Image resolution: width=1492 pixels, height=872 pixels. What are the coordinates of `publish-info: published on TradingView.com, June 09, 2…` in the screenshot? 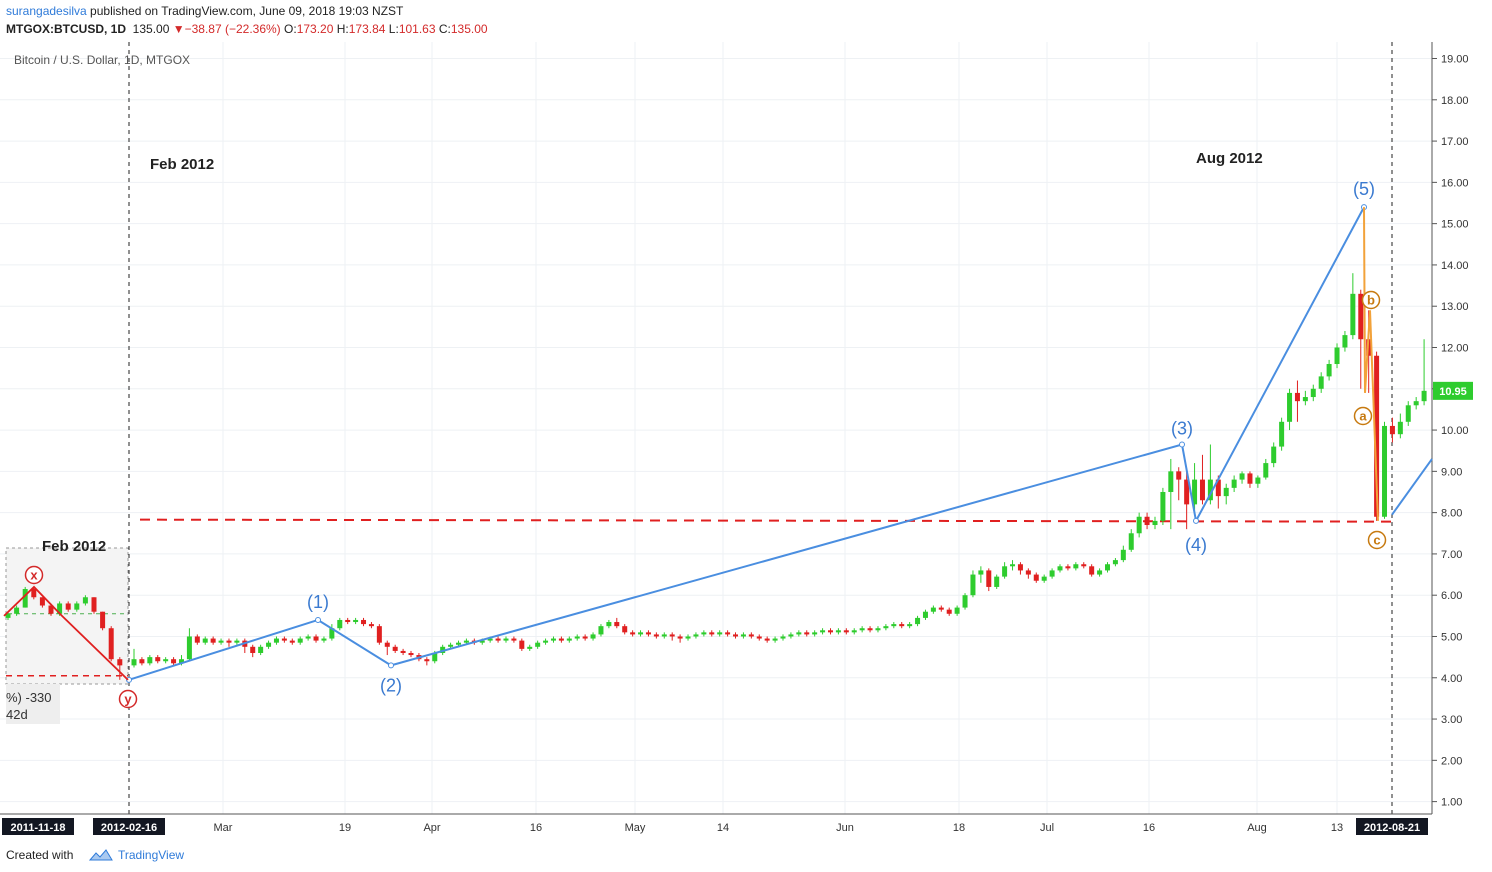 It's located at (245, 11).